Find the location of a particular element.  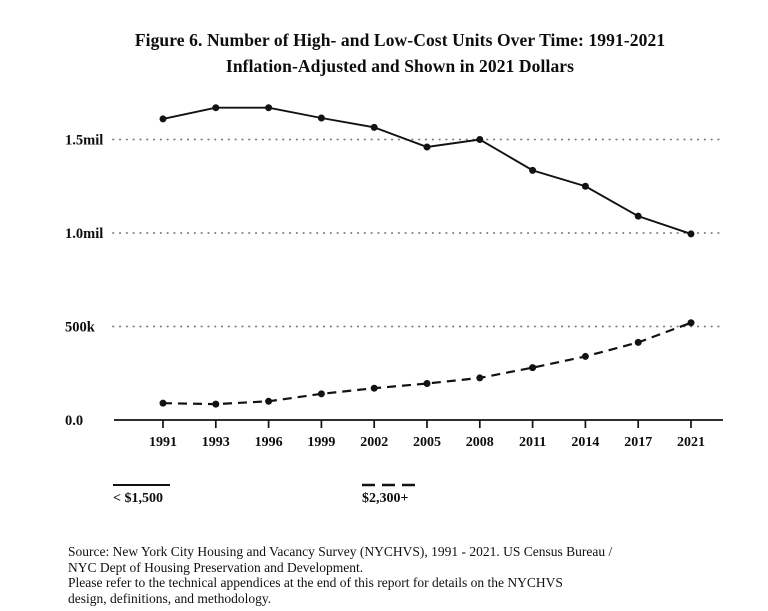

series-line-low-cost is located at coordinates (427, 170).